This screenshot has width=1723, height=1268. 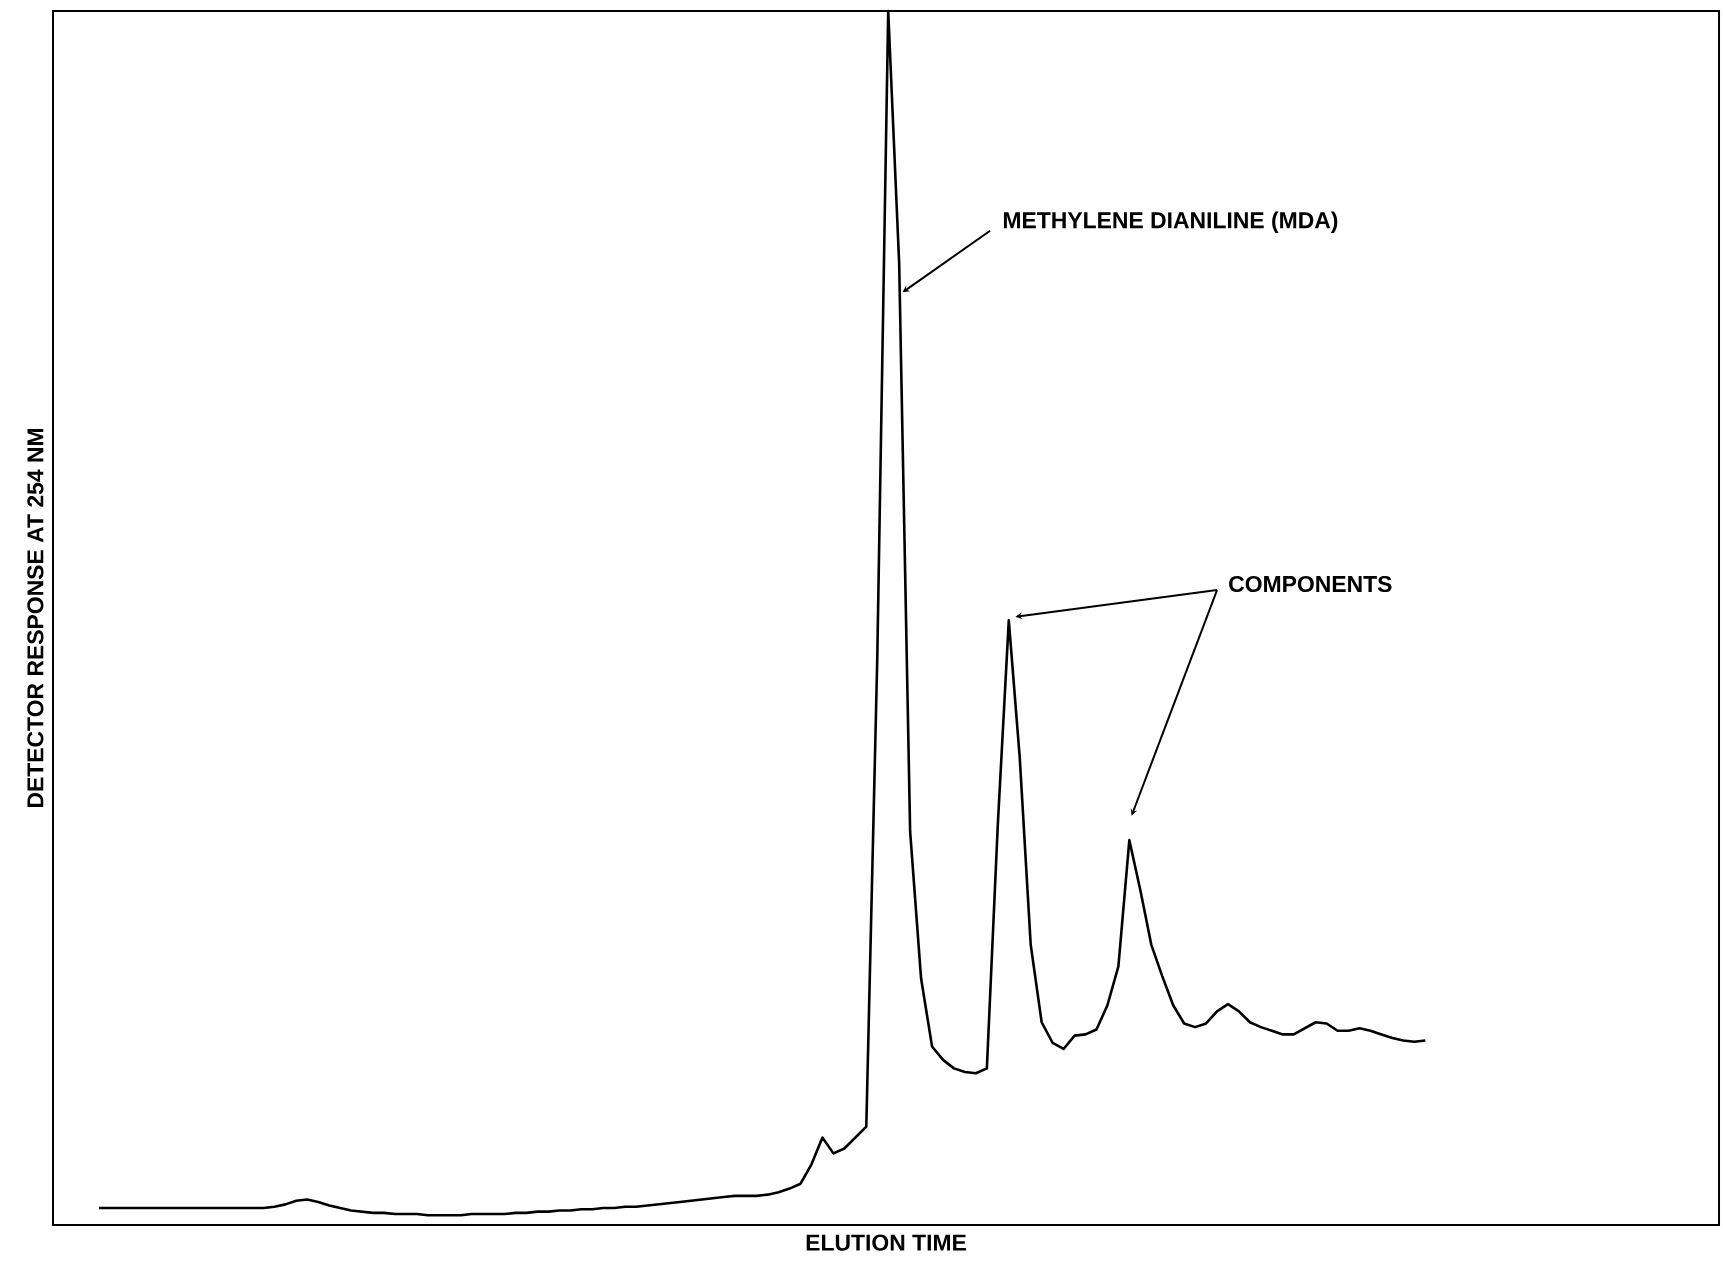 What do you see at coordinates (1310, 584) in the screenshot?
I see `annotation: COMPONENTS` at bounding box center [1310, 584].